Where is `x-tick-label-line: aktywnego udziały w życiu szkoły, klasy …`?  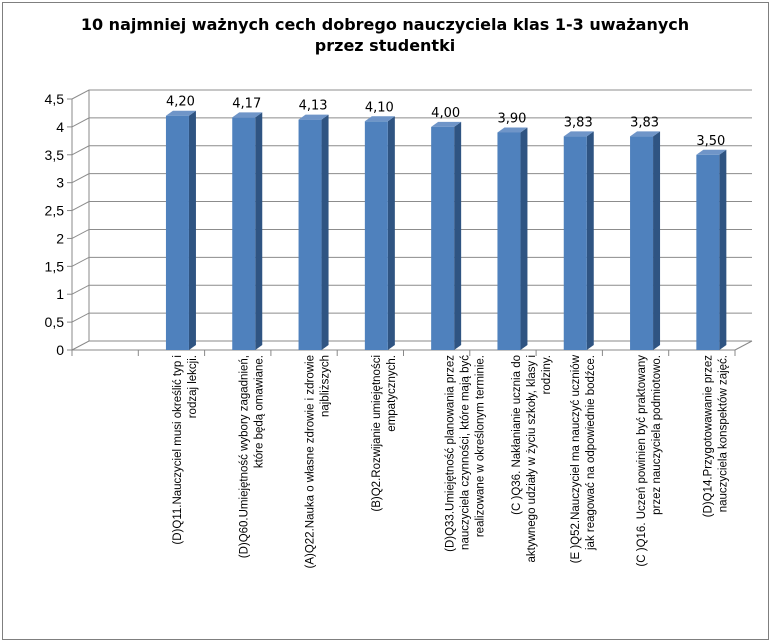
x-tick-label-line: aktywnego udziały w życiu szkoły, klasy … is located at coordinates (532, 459).